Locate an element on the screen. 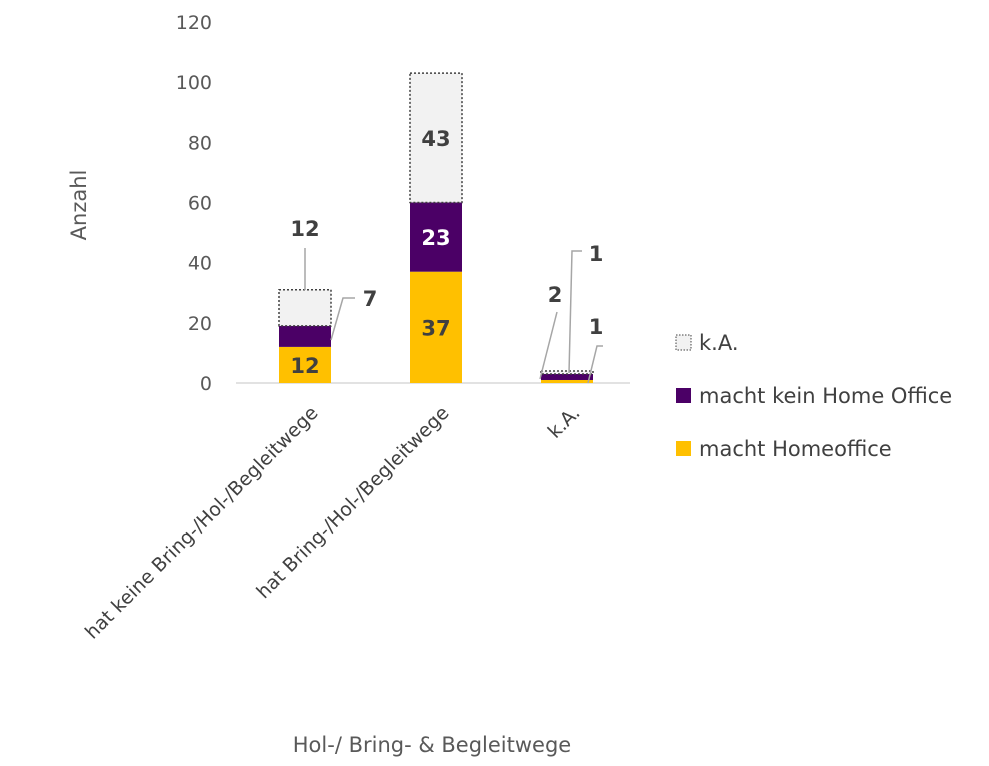 The height and width of the screenshot is (766, 989). y-axis-ticks: 0 20 40 60 80 100 120 is located at coordinates (194, 203).